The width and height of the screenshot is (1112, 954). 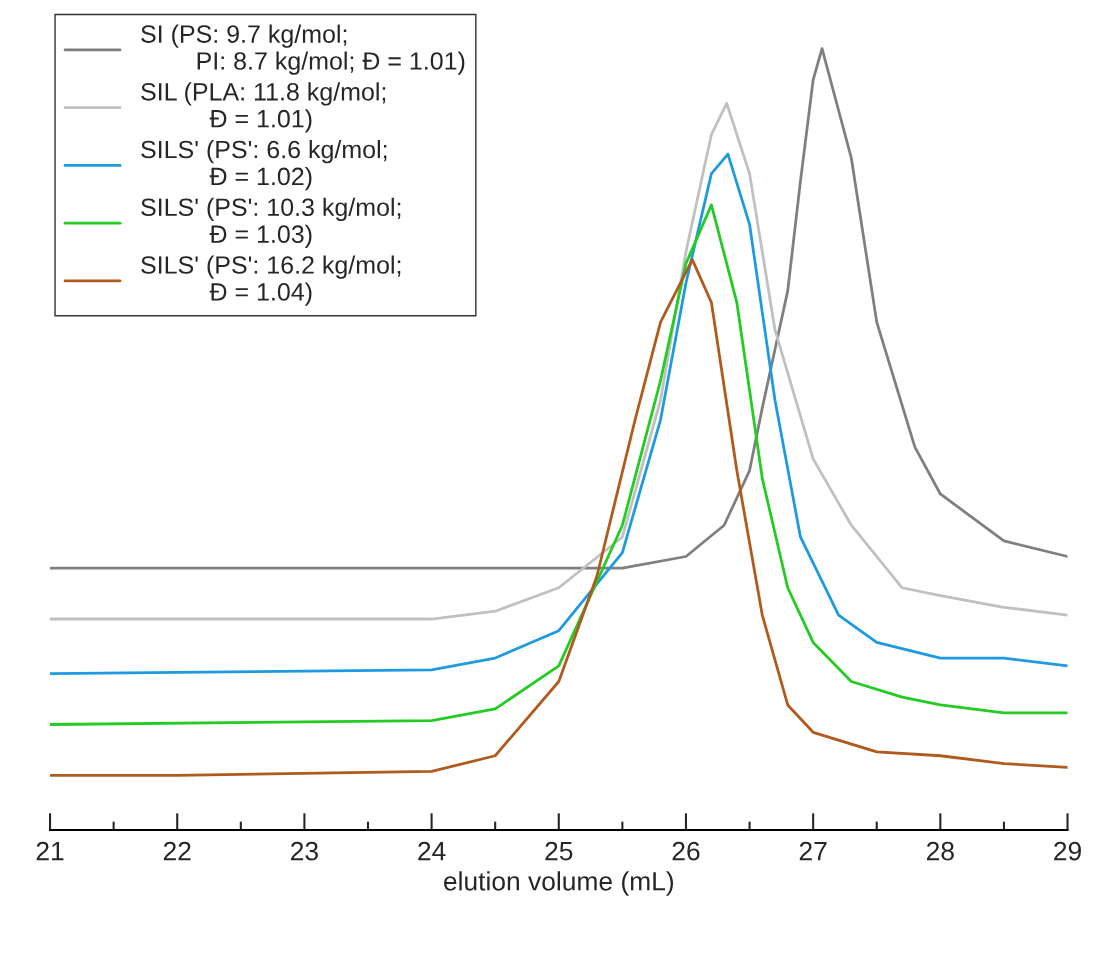 What do you see at coordinates (432, 851) in the screenshot?
I see `x-tick-label: 24` at bounding box center [432, 851].